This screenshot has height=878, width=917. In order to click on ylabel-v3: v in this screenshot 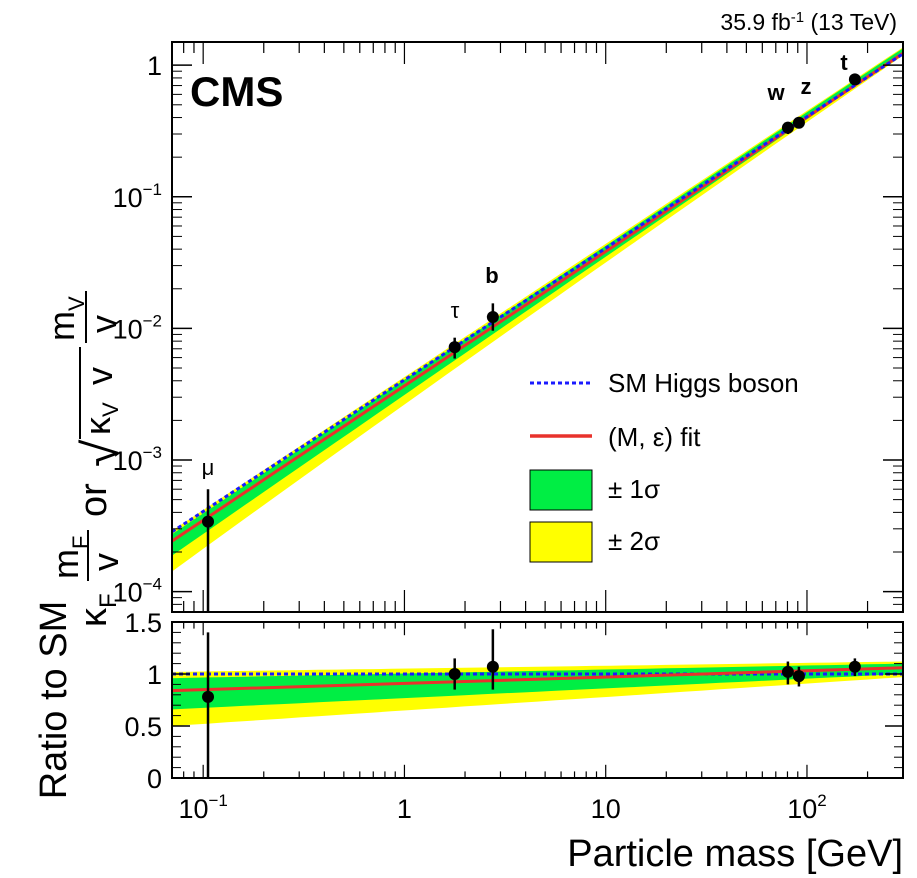, I will do `click(103, 324)`.